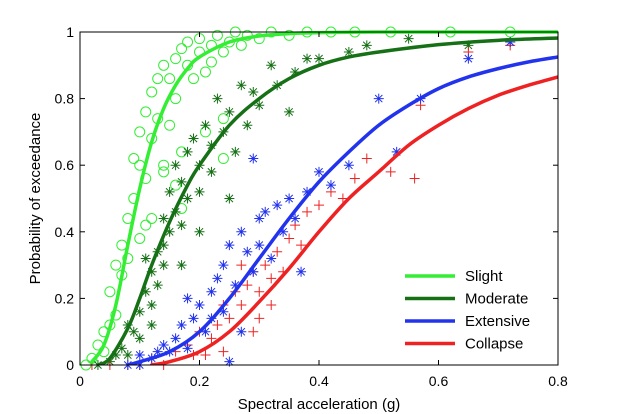 The width and height of the screenshot is (617, 414). I want to click on y-tick-label: 0.6, so click(65, 165).